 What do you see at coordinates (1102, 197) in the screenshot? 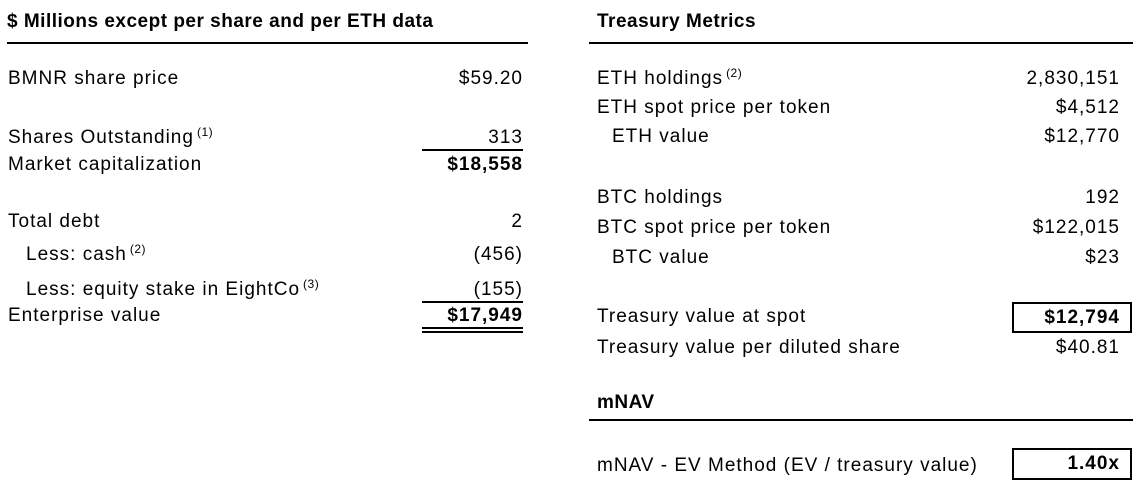
I see `row-value: 192` at bounding box center [1102, 197].